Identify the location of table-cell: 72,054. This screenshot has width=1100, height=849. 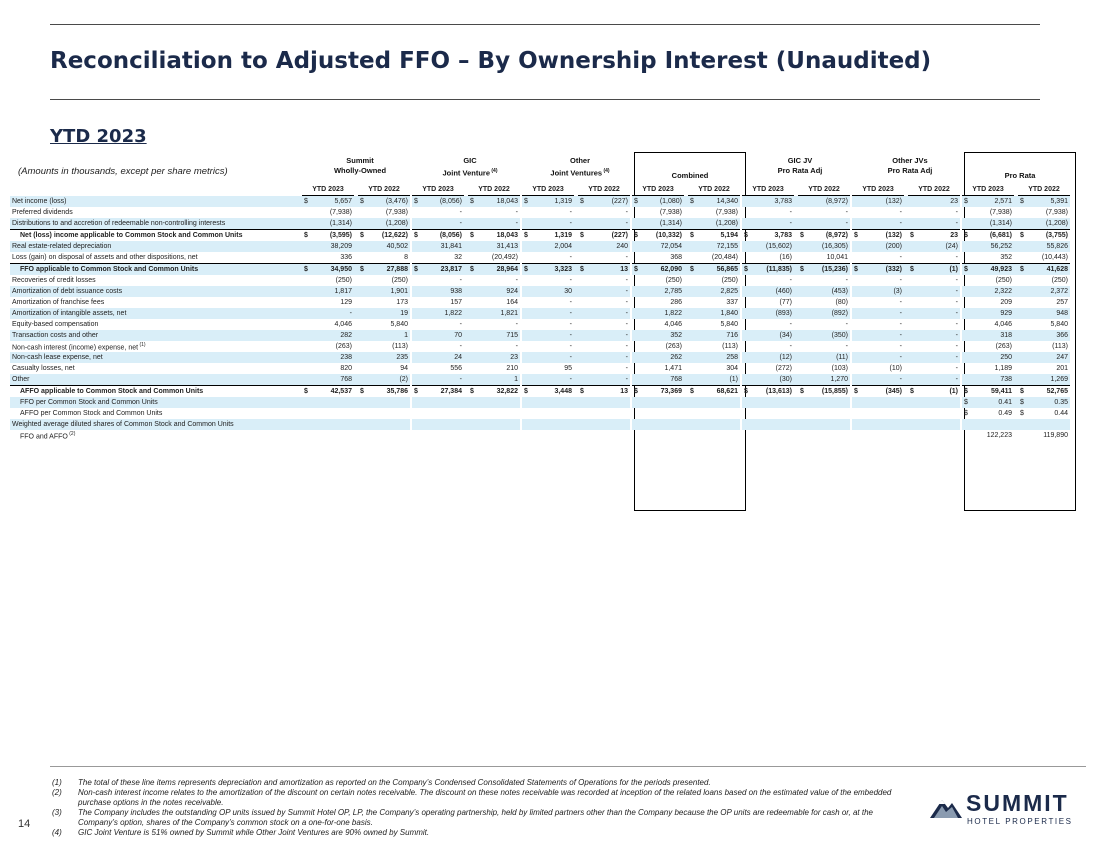
(662, 246).